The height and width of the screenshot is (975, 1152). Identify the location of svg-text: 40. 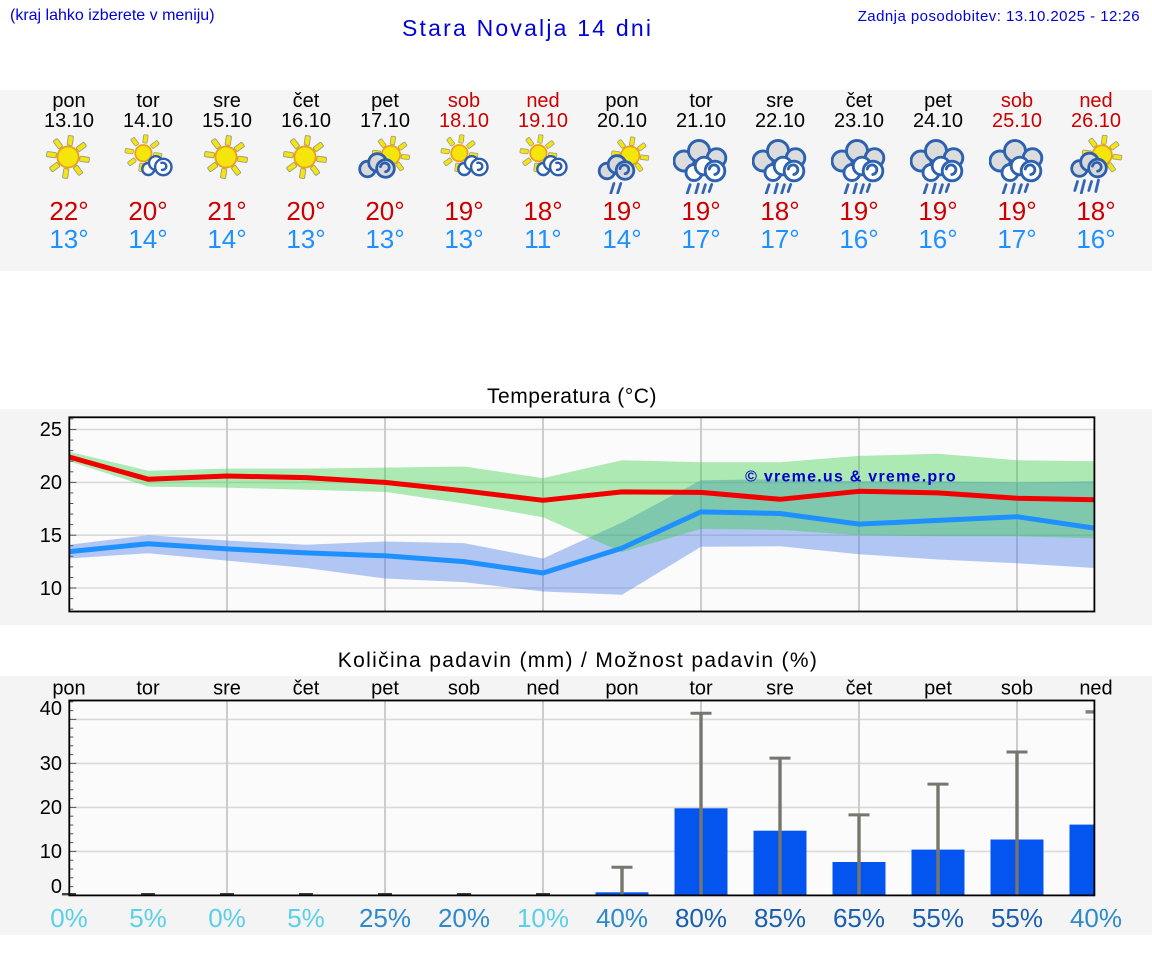
(51, 709).